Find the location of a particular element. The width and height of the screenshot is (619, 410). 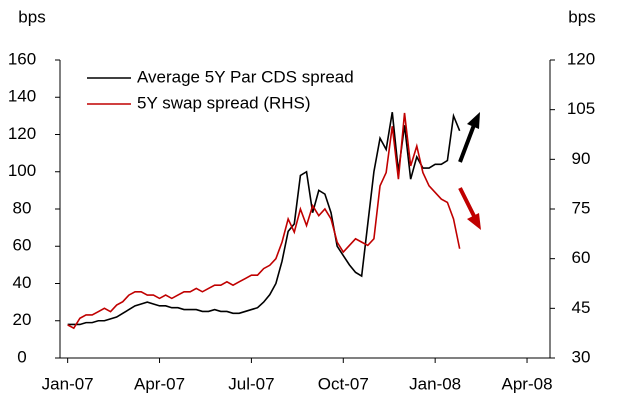

legend-label: 5Y swap spread (RHS) is located at coordinates (224, 102).